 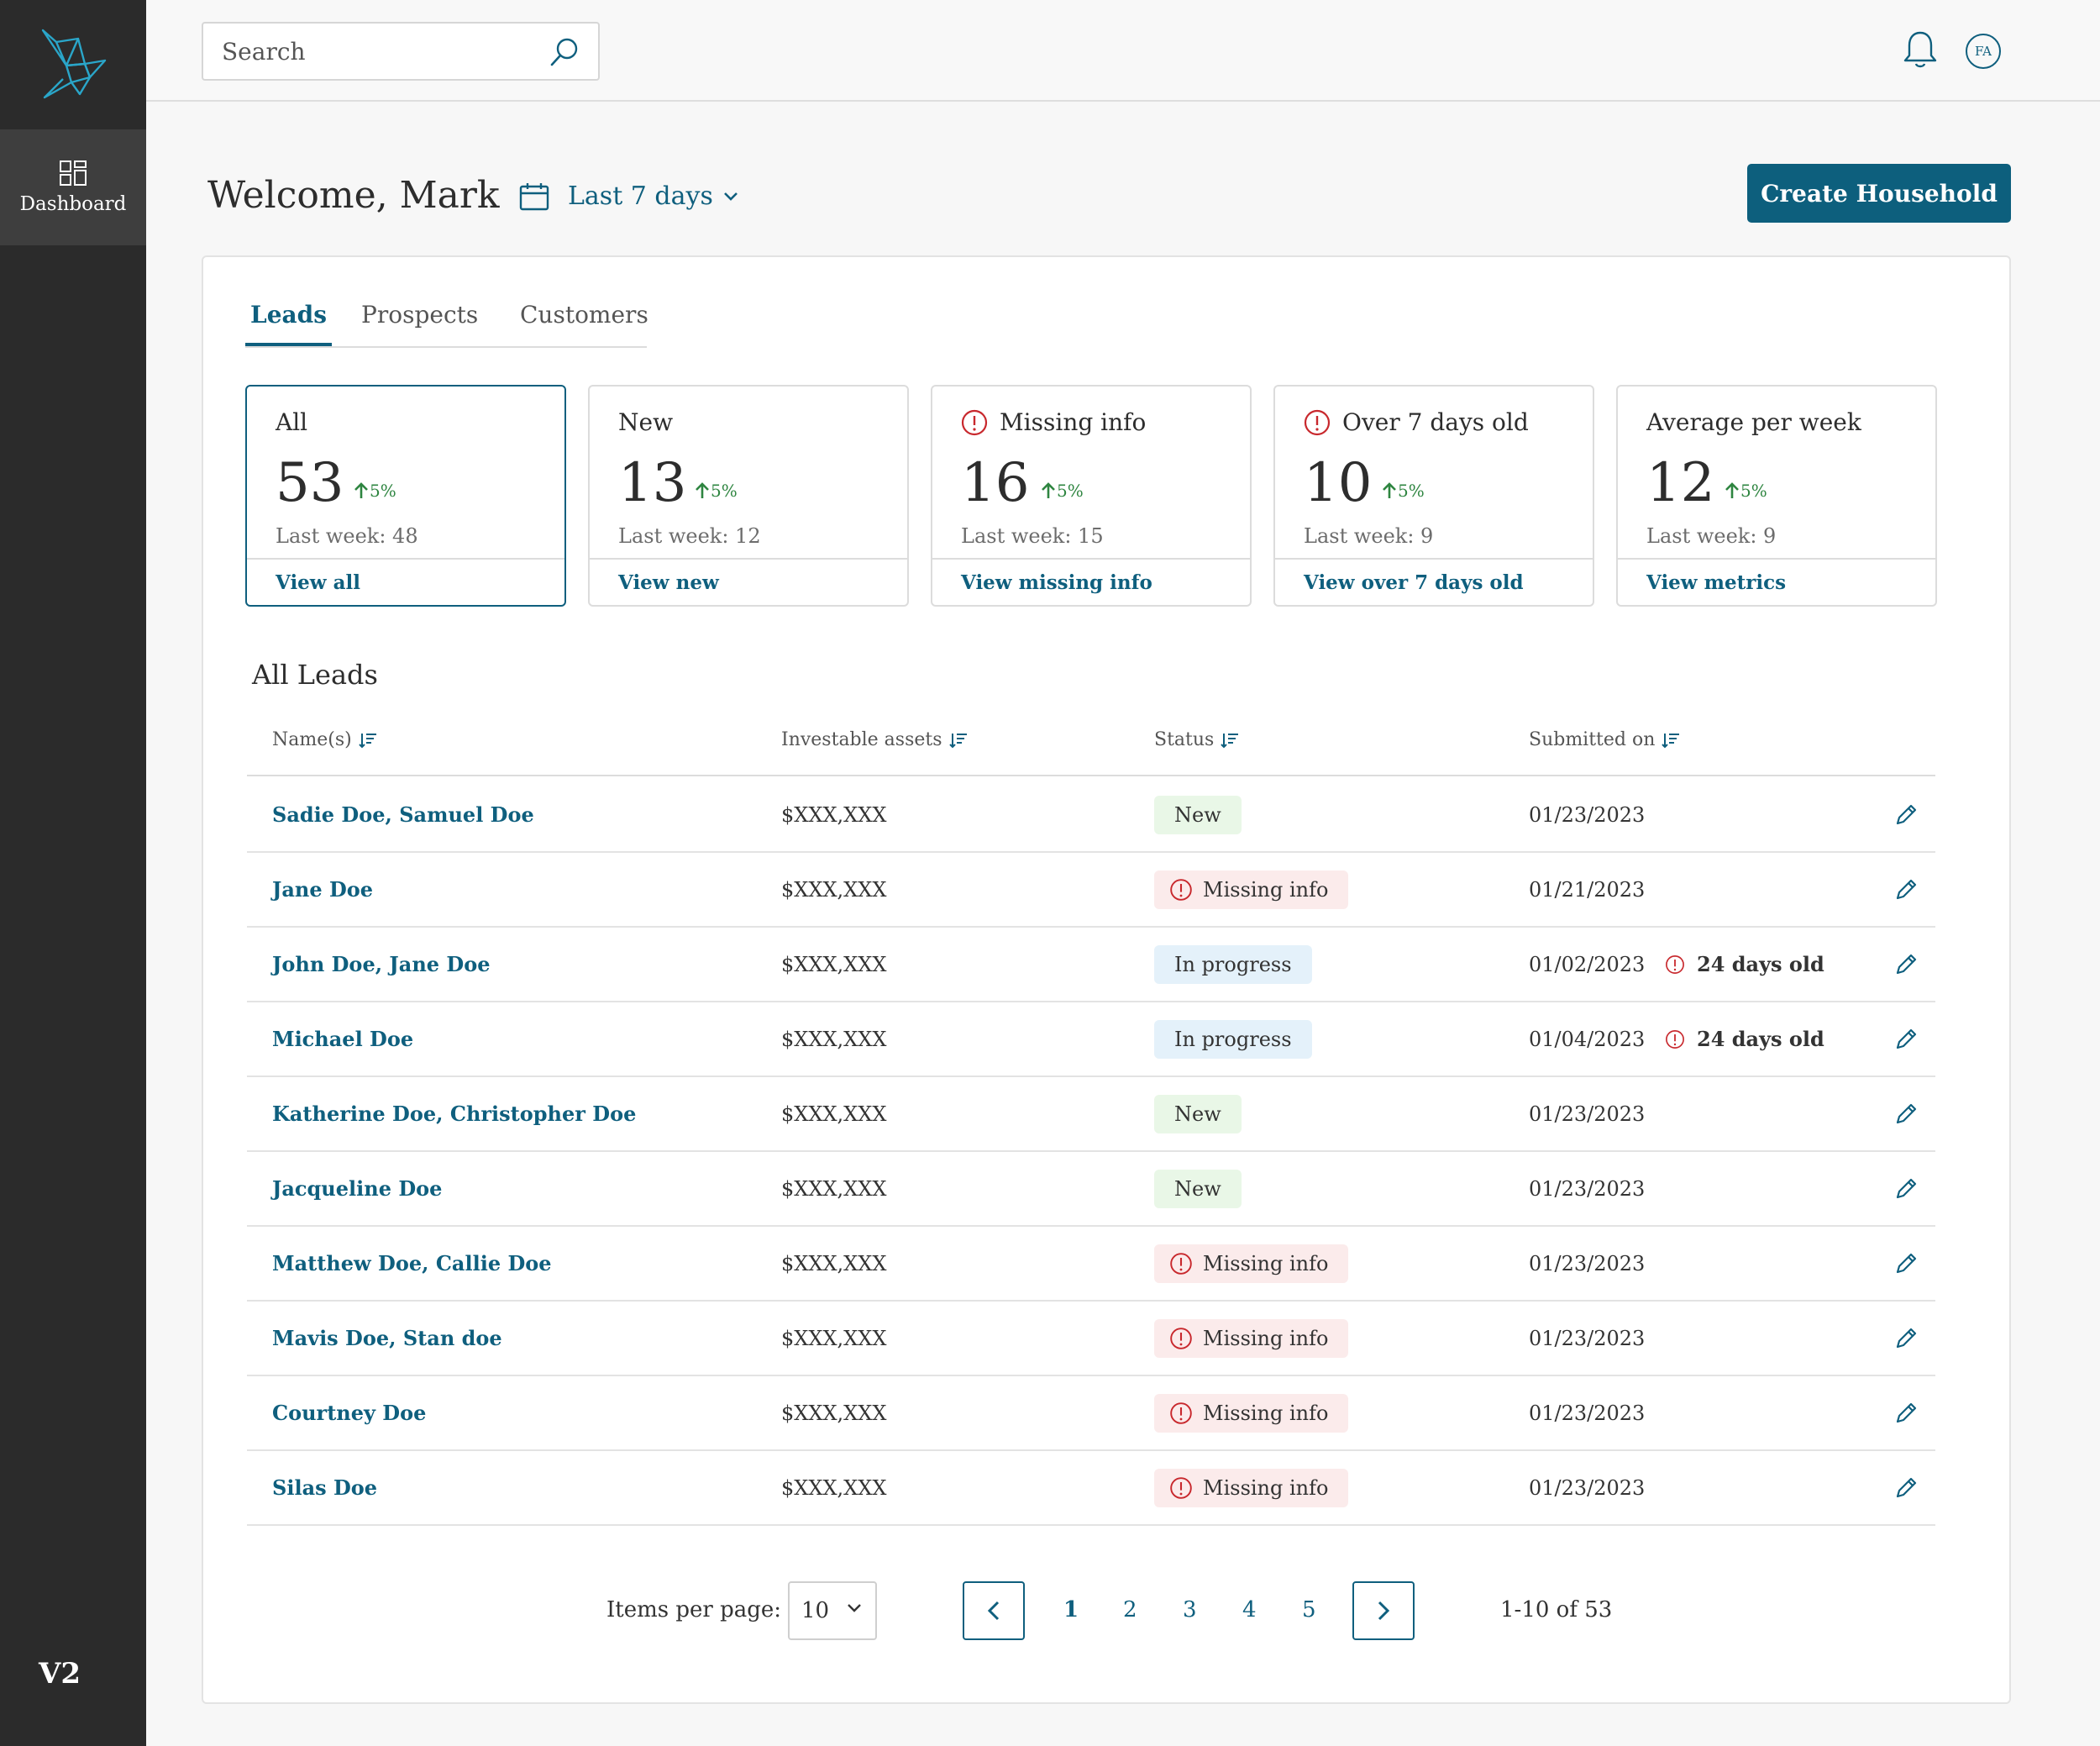 I want to click on column-header-names: Name(s), so click(x=324, y=739).